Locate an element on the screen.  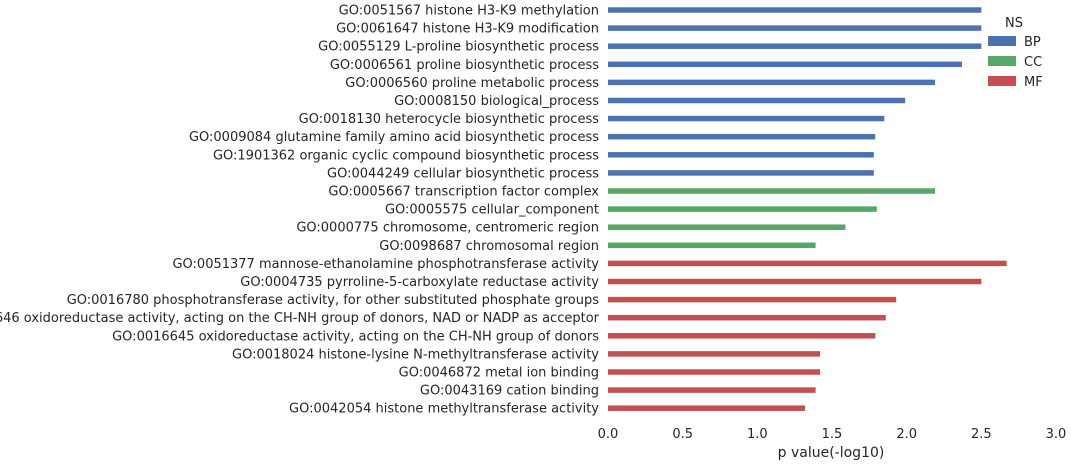
legend-label-cc: CC is located at coordinates (1033, 62).